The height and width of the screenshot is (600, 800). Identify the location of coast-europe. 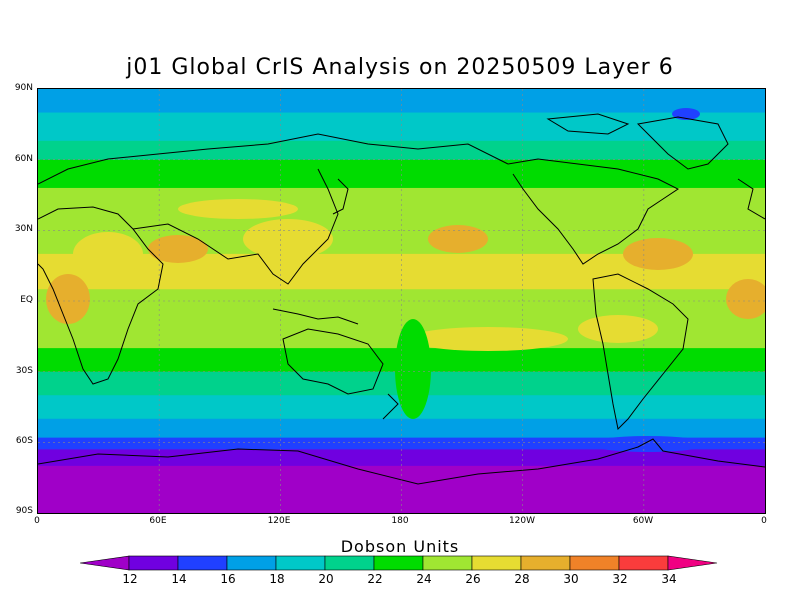
(751, 199).